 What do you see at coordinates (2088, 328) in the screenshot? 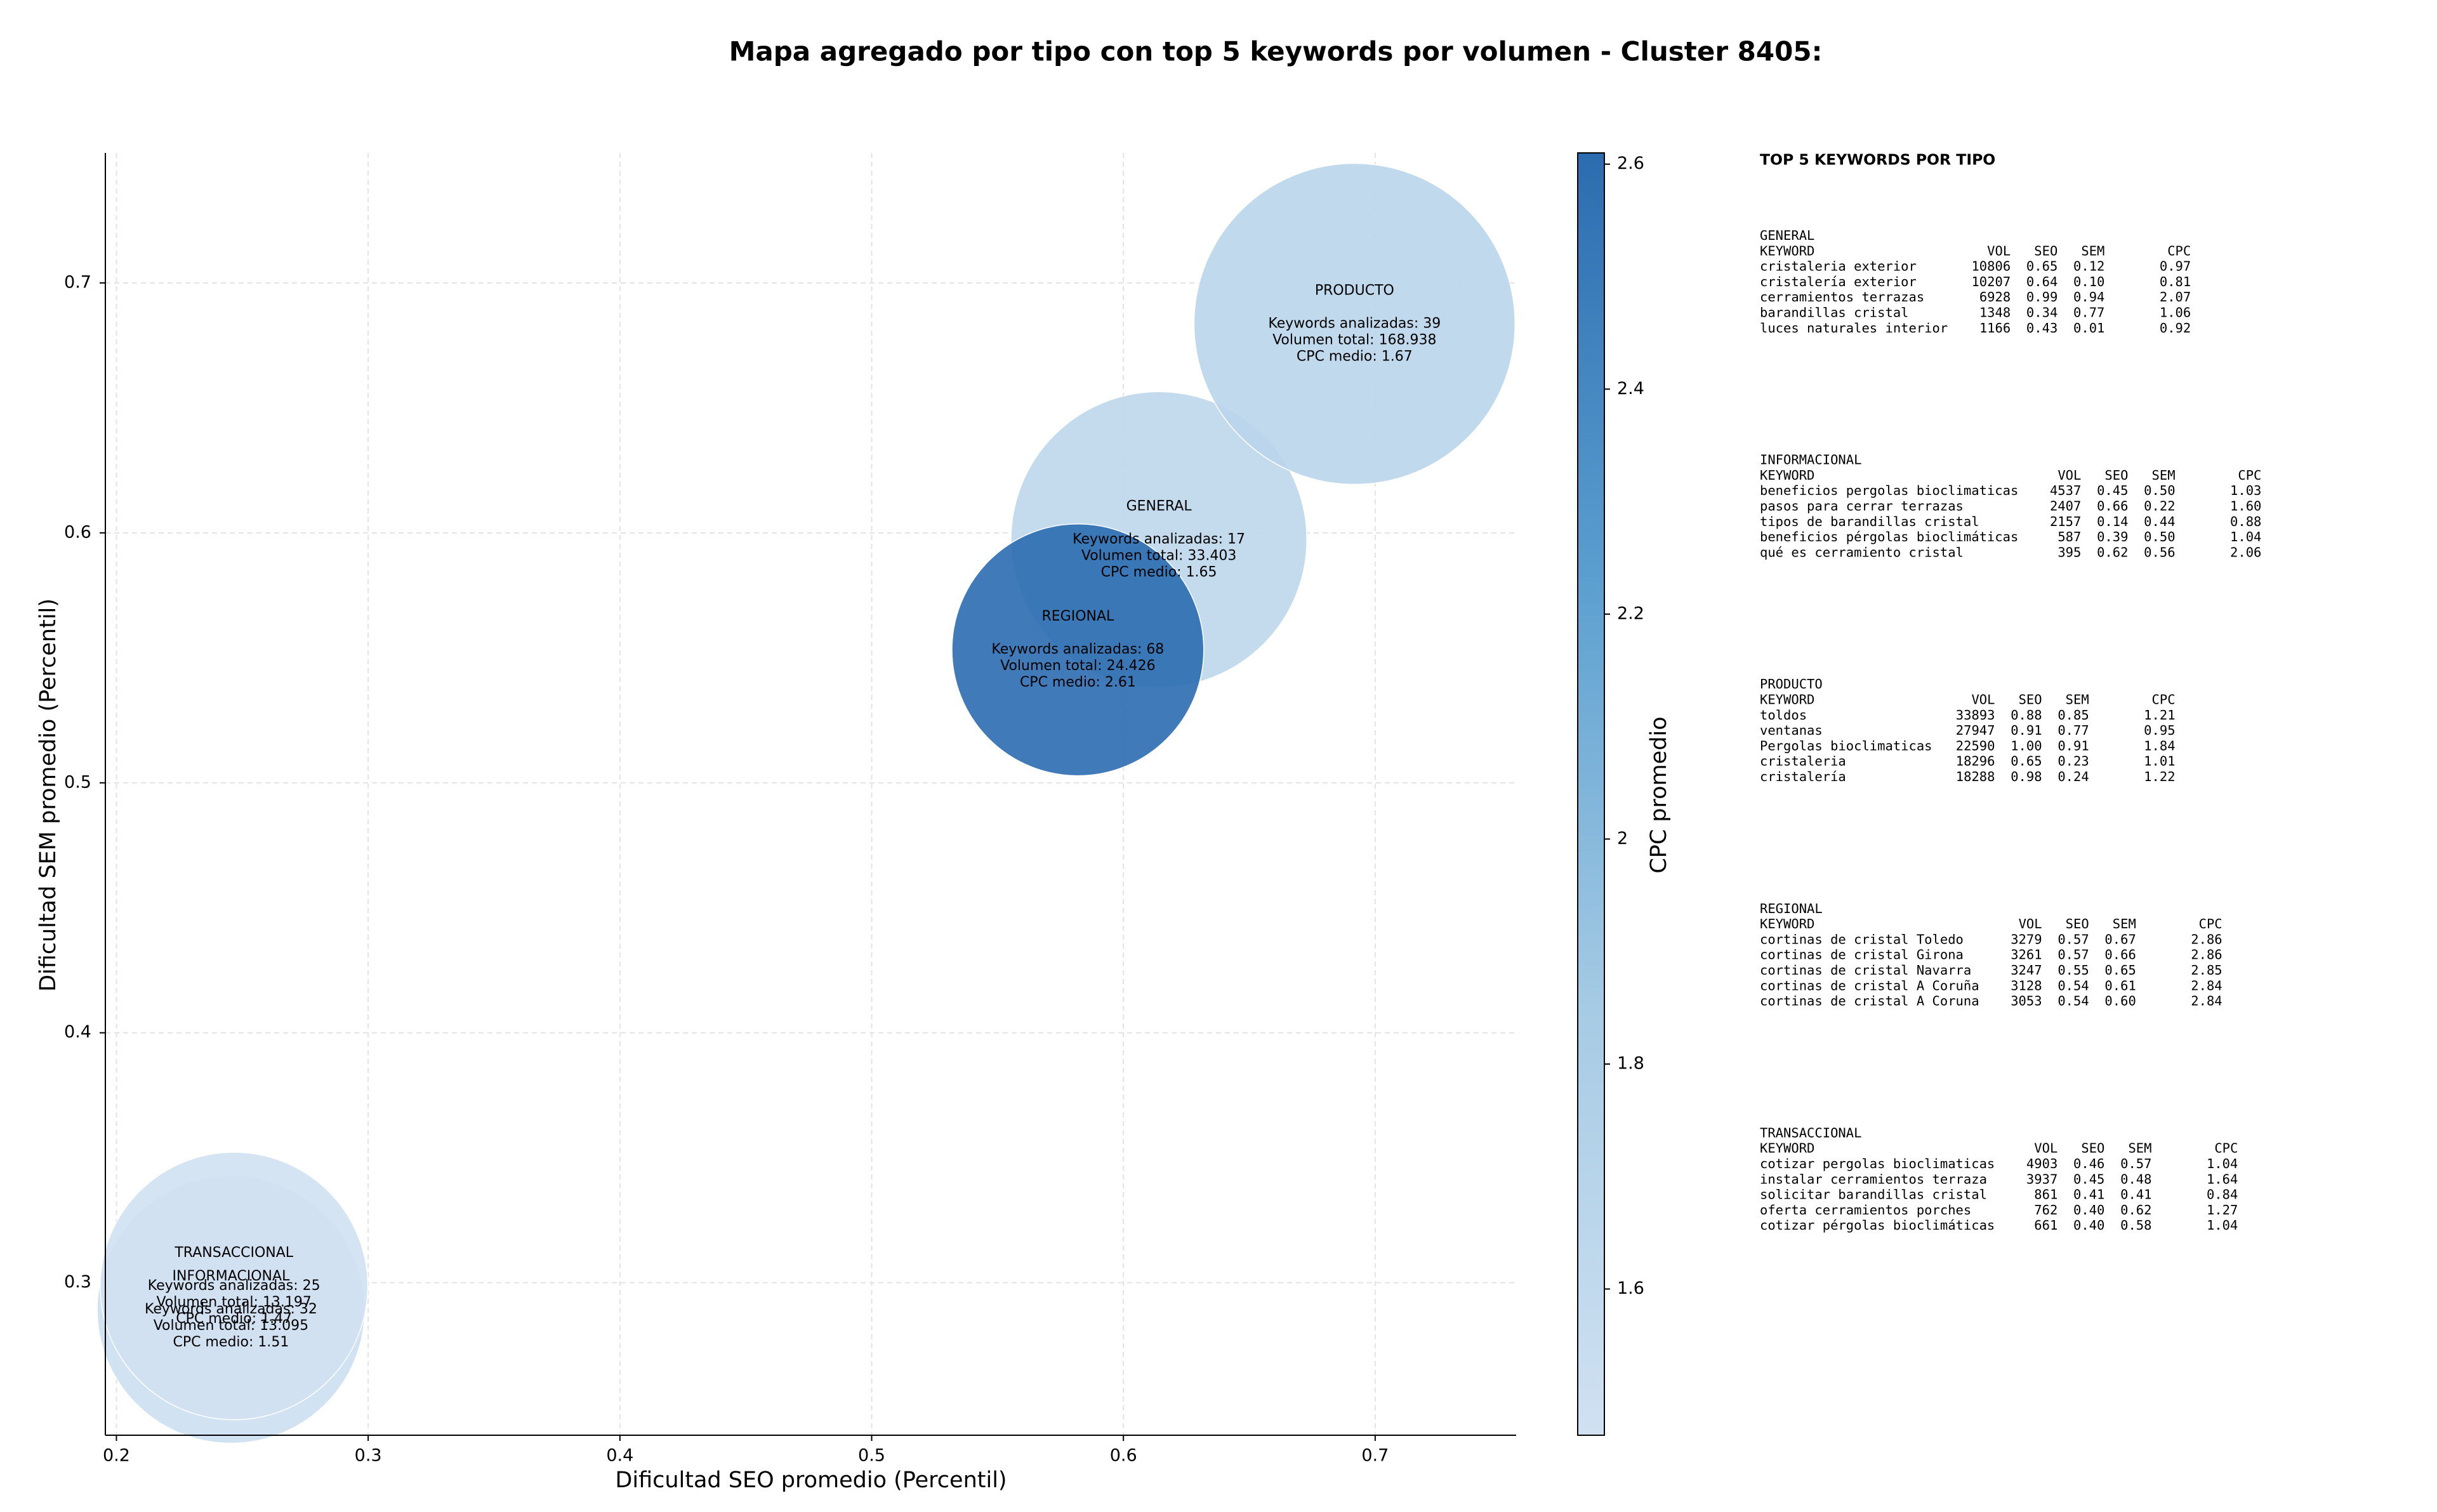
I see `table-cell: 0.01` at bounding box center [2088, 328].